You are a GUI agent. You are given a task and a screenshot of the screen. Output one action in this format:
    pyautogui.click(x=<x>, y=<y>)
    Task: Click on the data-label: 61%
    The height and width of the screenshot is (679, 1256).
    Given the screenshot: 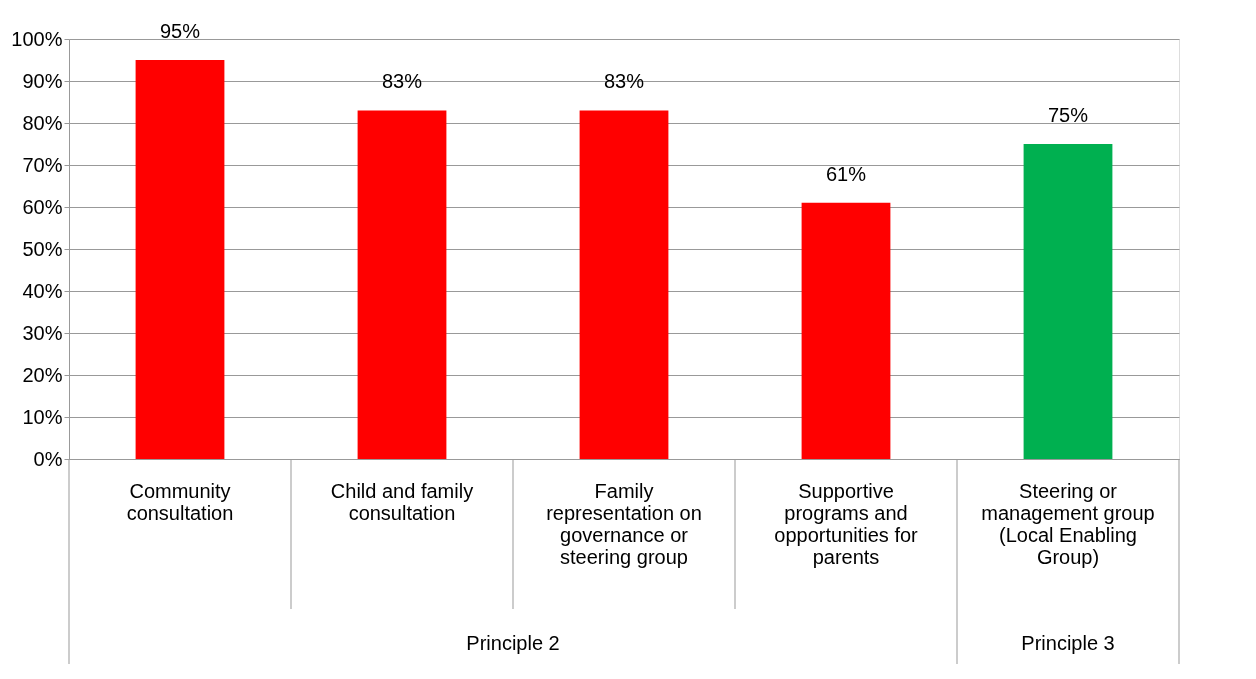 What is the action you would take?
    pyautogui.click(x=846, y=173)
    